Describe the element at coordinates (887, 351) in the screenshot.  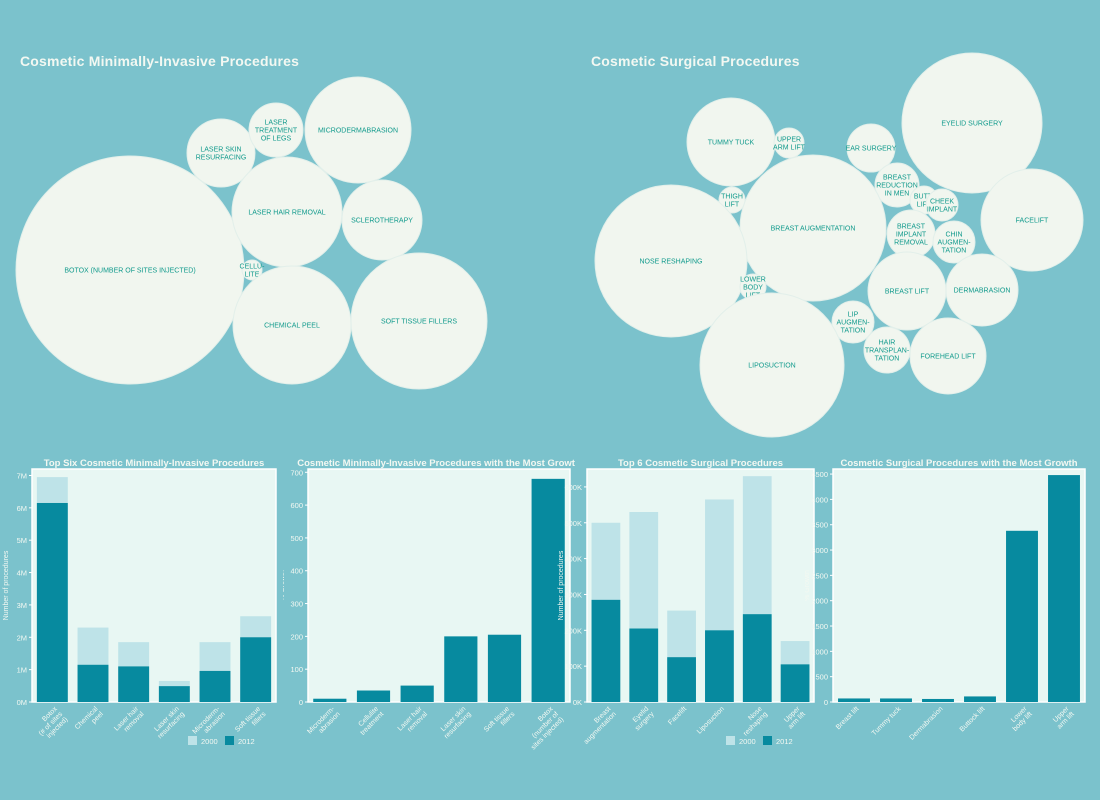
I see `surgical-bubble-label: TRANSPLAN-` at that location.